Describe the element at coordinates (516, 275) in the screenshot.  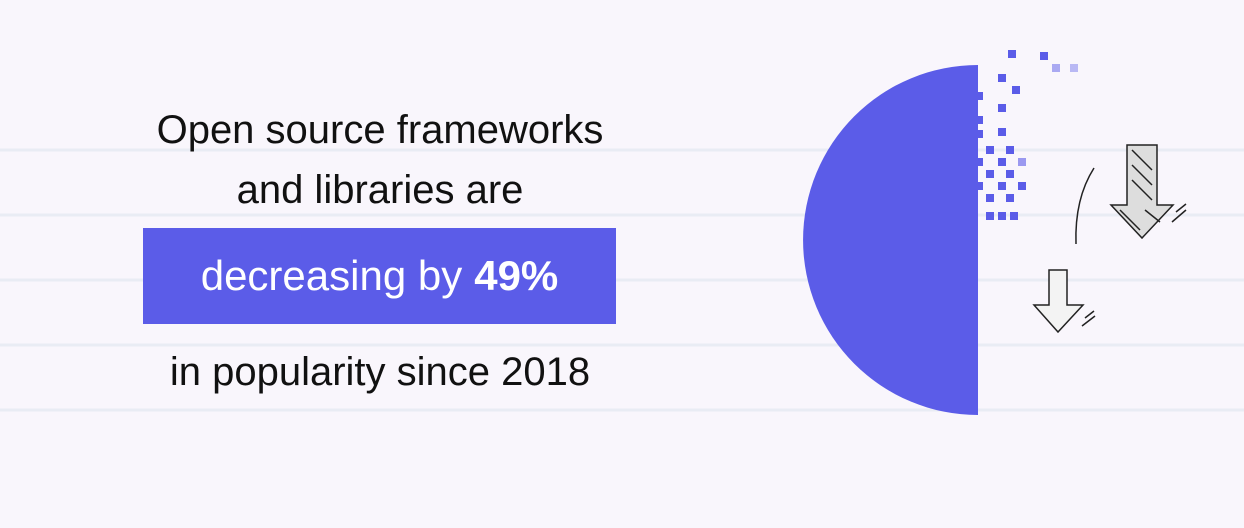
I see `highlight-figure: 49%` at that location.